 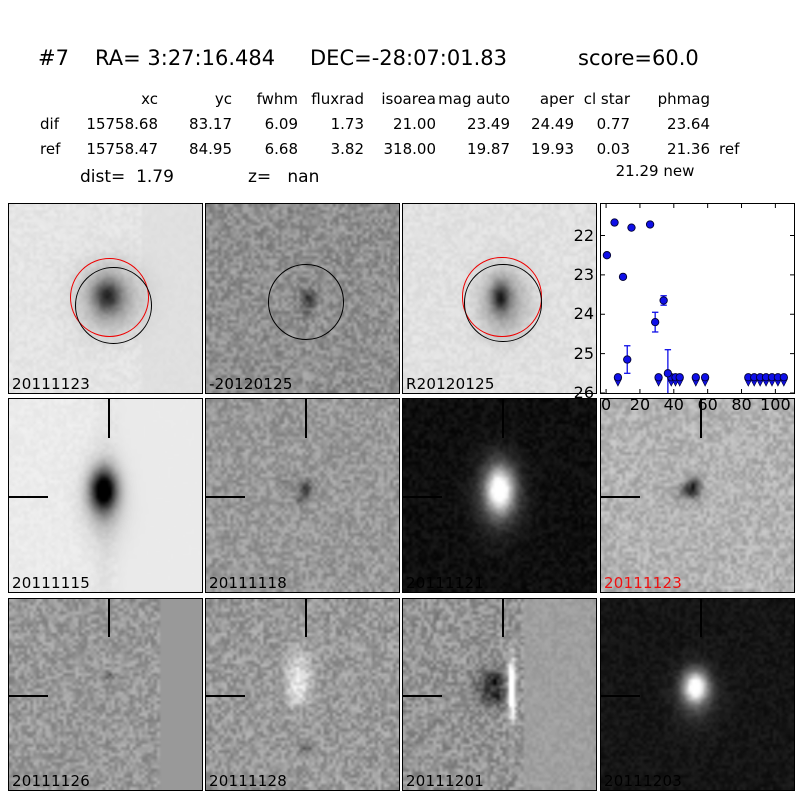 What do you see at coordinates (638, 58) in the screenshot?
I see `score-value: score=60.0` at bounding box center [638, 58].